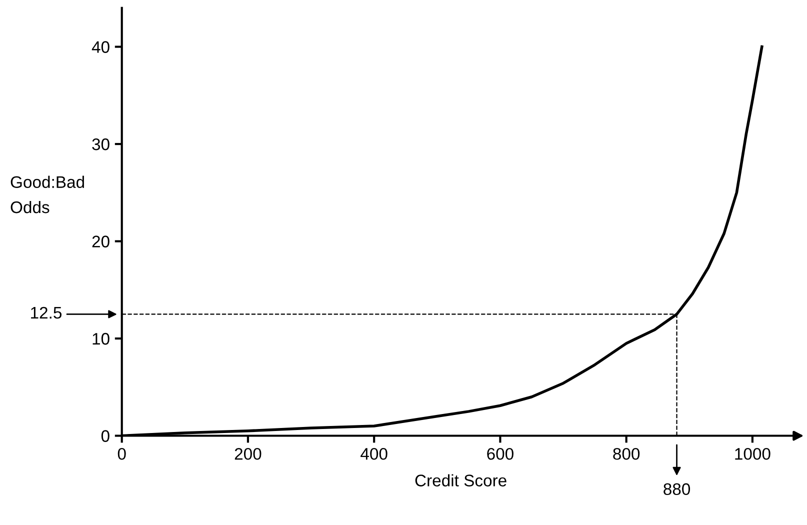 The height and width of the screenshot is (525, 807). I want to click on x-tick-label: 800, so click(626, 454).